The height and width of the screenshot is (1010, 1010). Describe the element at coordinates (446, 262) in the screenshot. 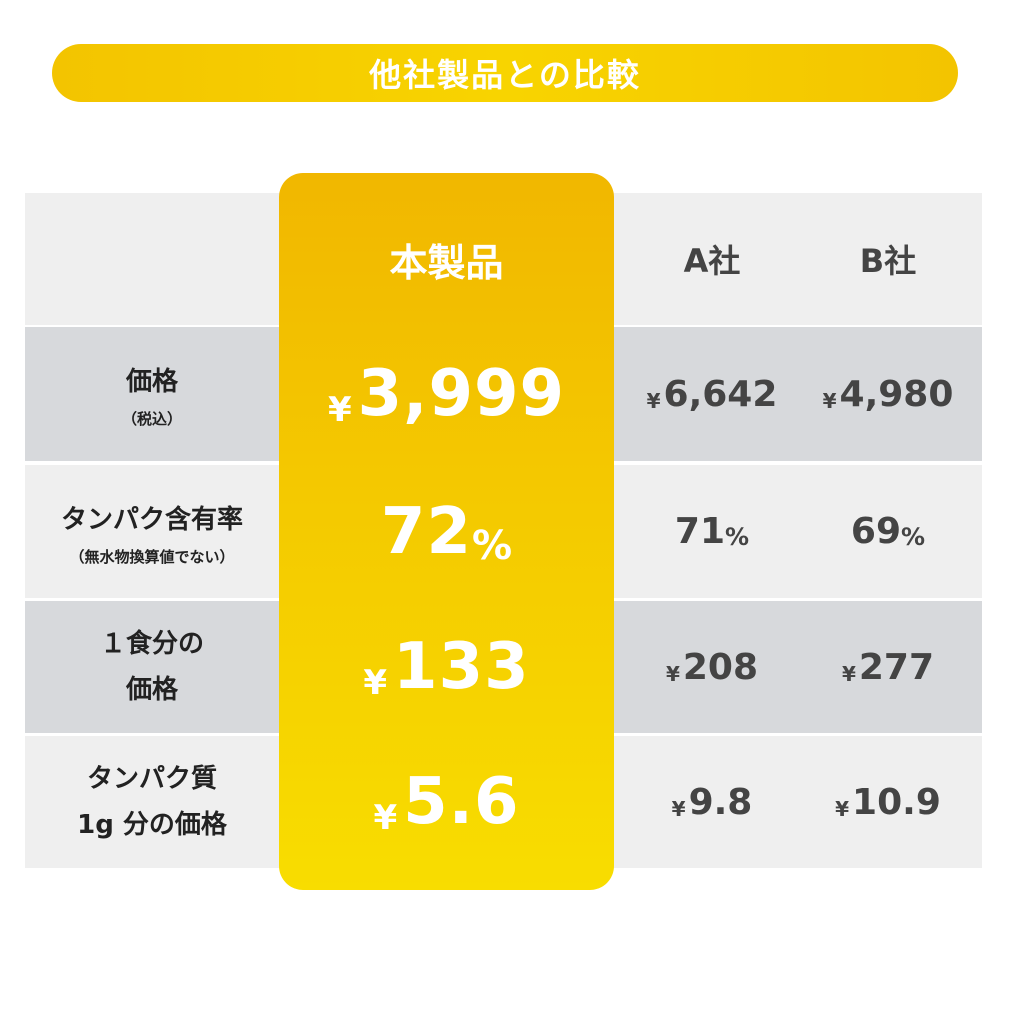

I see `header-ours-label: 本製品` at that location.